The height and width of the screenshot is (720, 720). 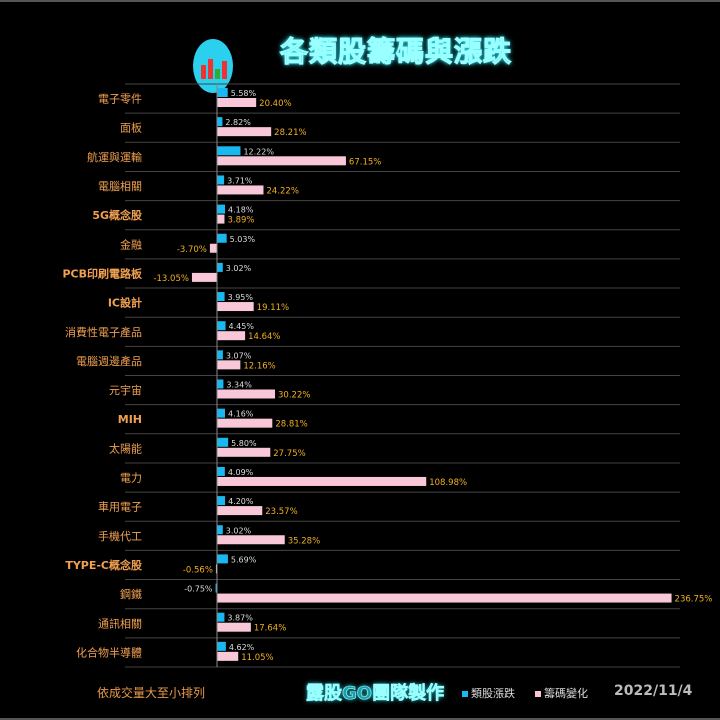 I want to click on category-label: 5G概念股, so click(x=117, y=215).